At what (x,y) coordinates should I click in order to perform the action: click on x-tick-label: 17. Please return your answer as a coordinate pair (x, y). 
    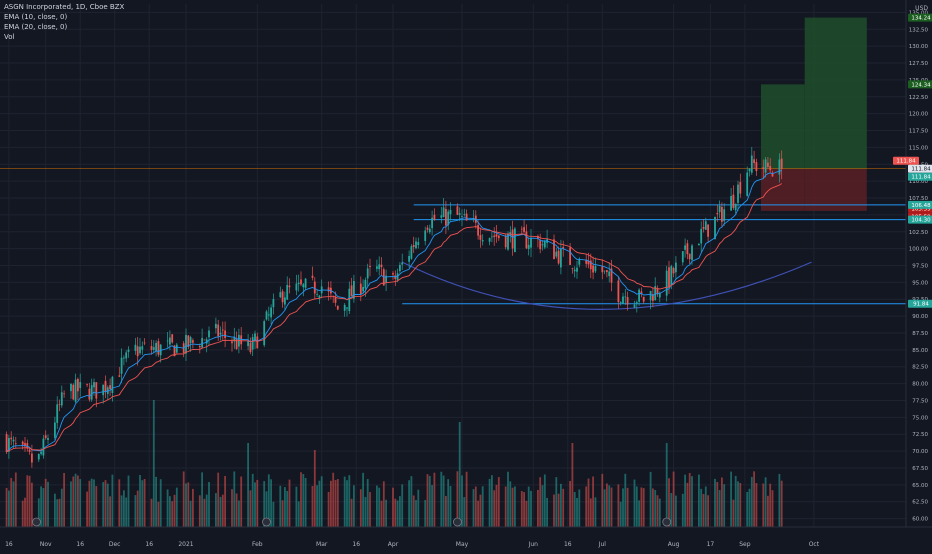
    Looking at the image, I should click on (711, 544).